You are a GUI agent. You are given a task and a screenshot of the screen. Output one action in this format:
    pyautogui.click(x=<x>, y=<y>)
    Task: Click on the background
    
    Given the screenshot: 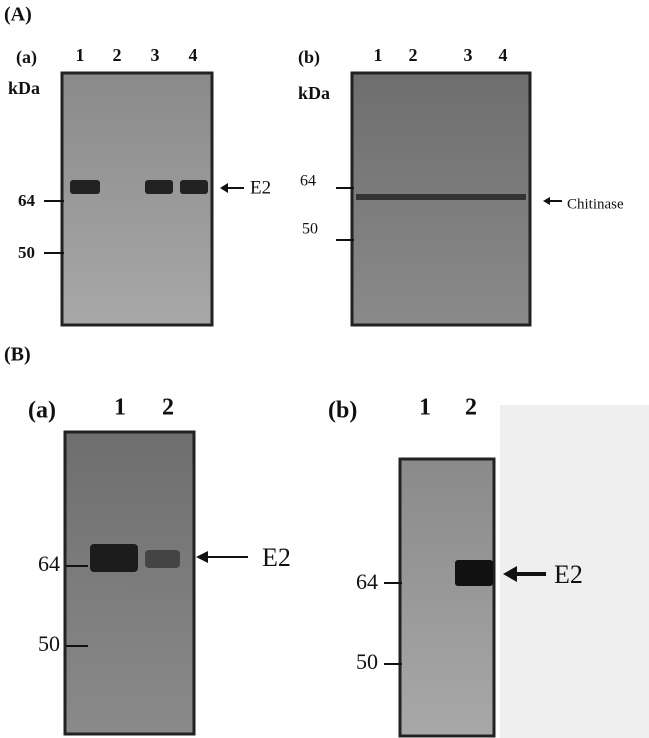 What is the action you would take?
    pyautogui.click(x=574, y=571)
    